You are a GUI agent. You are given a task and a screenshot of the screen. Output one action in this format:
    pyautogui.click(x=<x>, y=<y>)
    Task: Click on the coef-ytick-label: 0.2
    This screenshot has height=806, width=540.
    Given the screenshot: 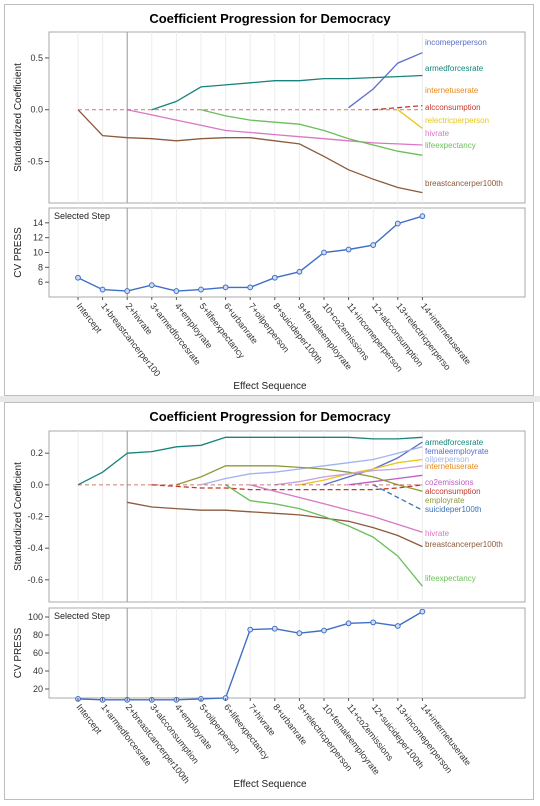 What is the action you would take?
    pyautogui.click(x=36, y=453)
    